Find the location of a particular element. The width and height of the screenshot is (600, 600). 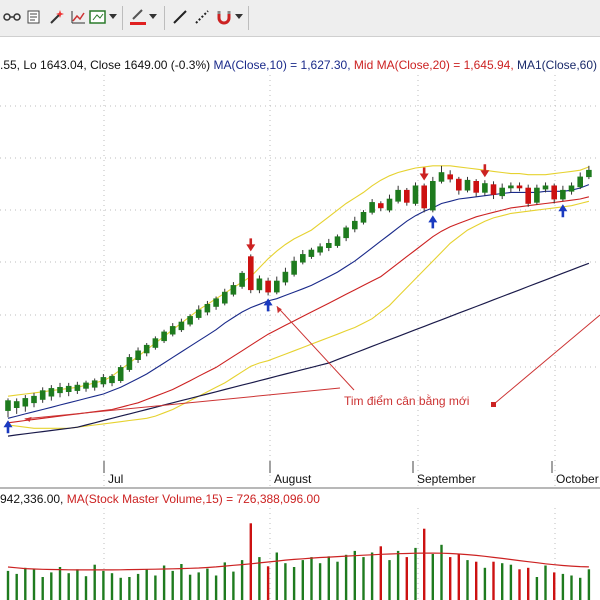

chart-icon is located at coordinates (78, 17).